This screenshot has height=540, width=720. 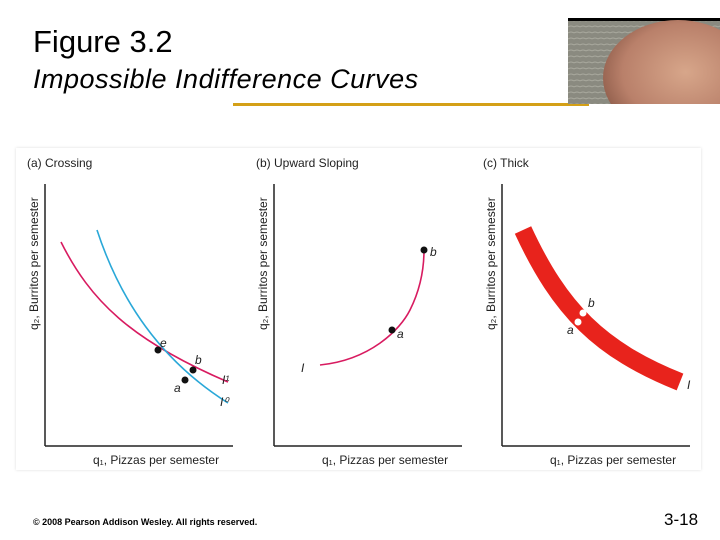 I want to click on panel-c-x-label: q₁, Pizzas per semester, so click(x=613, y=460).